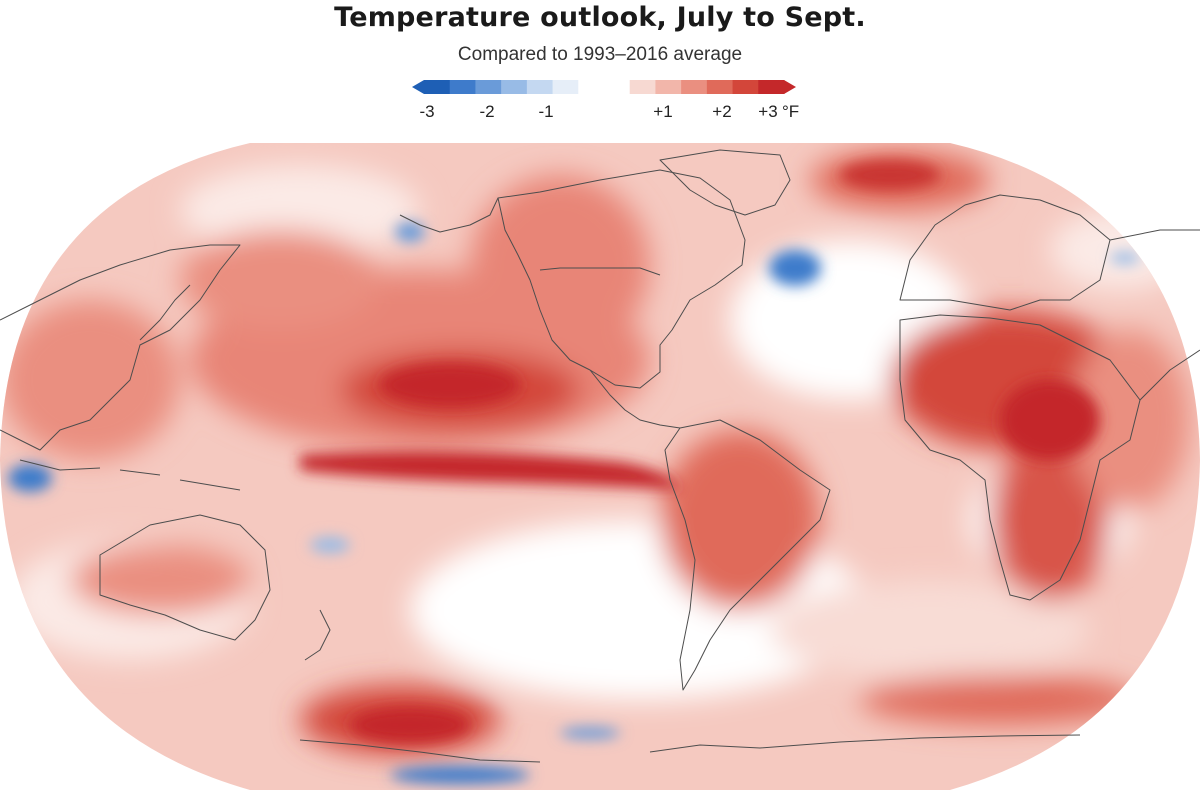  Describe the element at coordinates (600, 17) in the screenshot. I see `chart-title: Temperature outlook, July to Sept.` at that location.